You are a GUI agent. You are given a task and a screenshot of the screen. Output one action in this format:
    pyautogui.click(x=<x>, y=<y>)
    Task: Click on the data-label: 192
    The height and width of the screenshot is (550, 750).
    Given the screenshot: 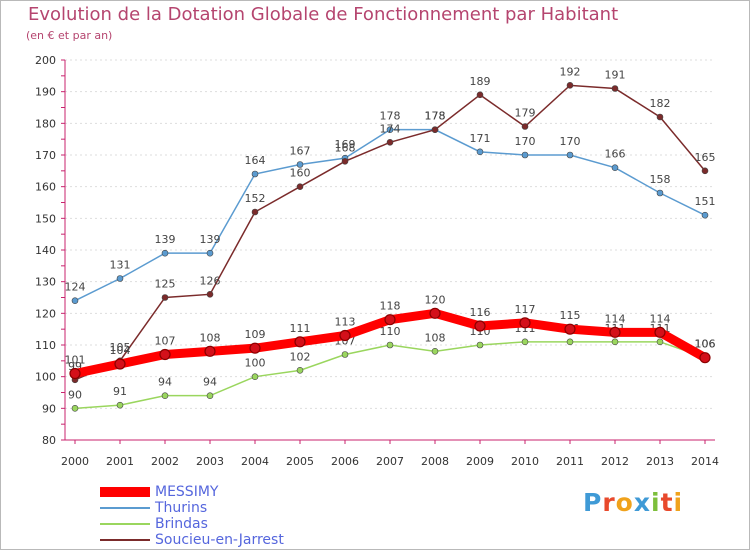 What is the action you would take?
    pyautogui.click(x=570, y=71)
    